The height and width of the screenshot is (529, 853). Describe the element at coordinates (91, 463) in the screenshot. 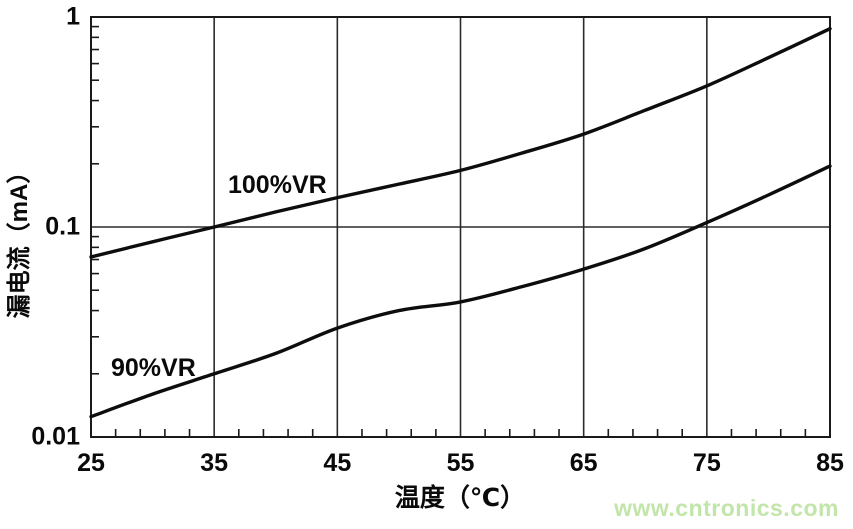

I see `x-tick-label: 25` at that location.